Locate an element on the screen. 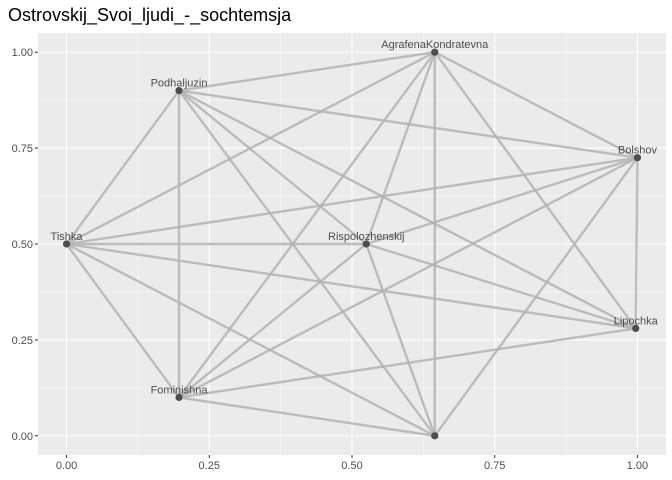 This screenshot has height=480, width=672. node-label-AgrafenaKondratevna: AgrafenaKondratevna is located at coordinates (435, 45).